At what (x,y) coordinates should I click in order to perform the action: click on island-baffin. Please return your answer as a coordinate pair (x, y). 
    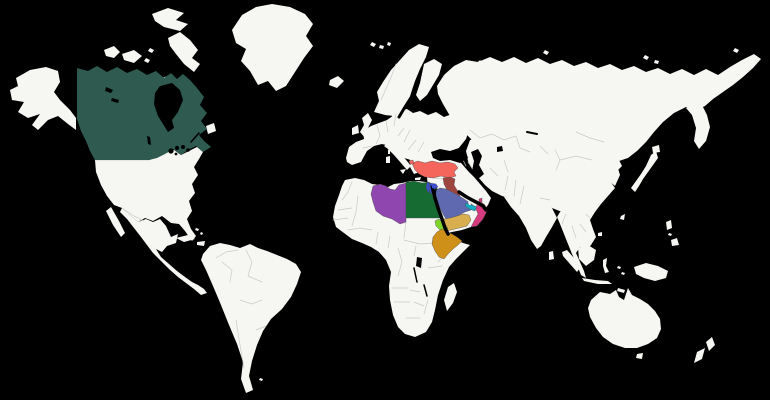
    Looking at the image, I should click on (184, 52).